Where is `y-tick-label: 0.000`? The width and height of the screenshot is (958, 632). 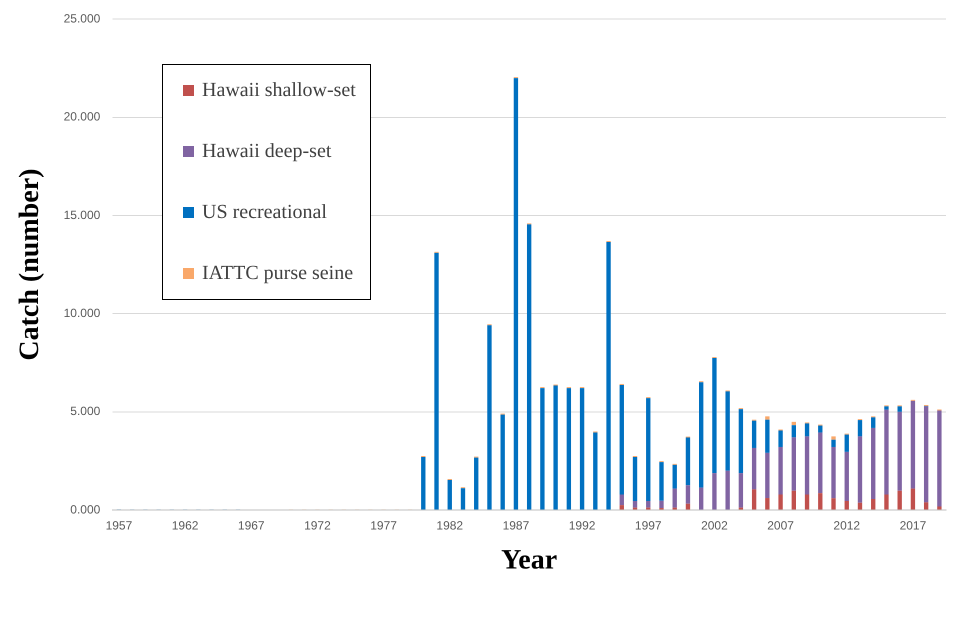
y-tick-label: 0.000 is located at coordinates (85, 509).